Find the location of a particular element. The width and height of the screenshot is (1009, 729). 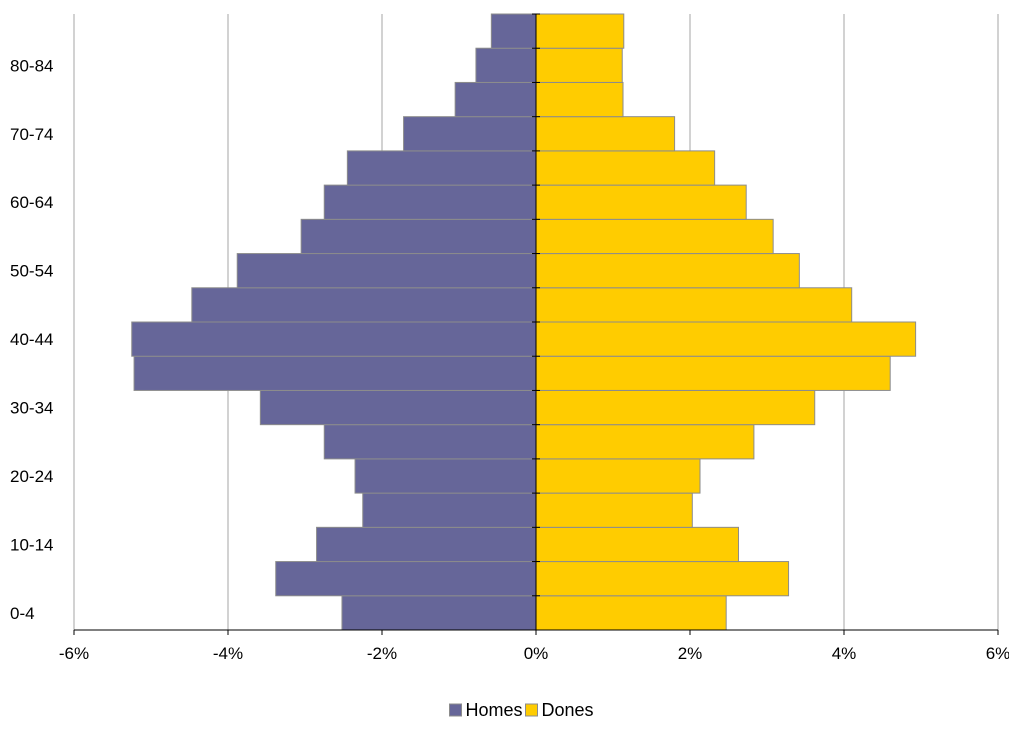

y-tick-label: 60-64 is located at coordinates (31, 202).